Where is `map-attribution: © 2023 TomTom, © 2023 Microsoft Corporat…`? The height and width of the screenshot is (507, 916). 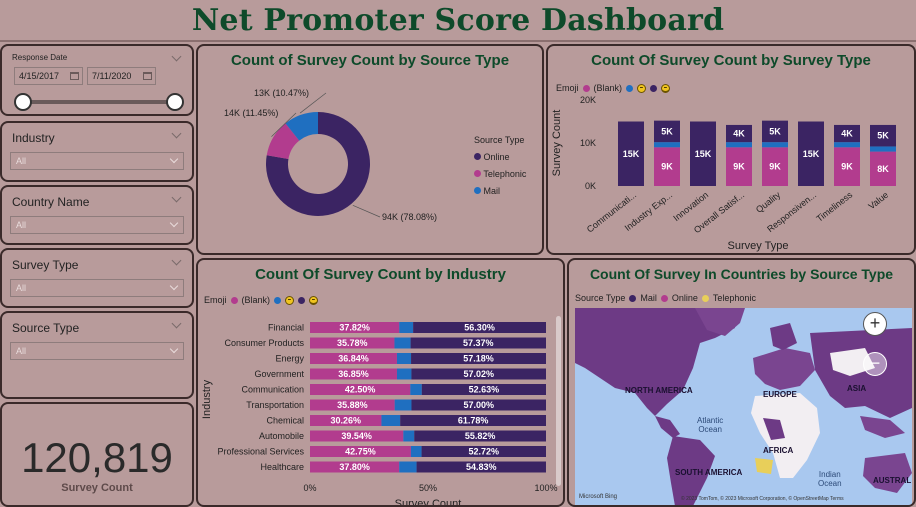
map-attribution: © 2023 TomTom, © 2023 Microsoft Corporat… is located at coordinates (762, 499).